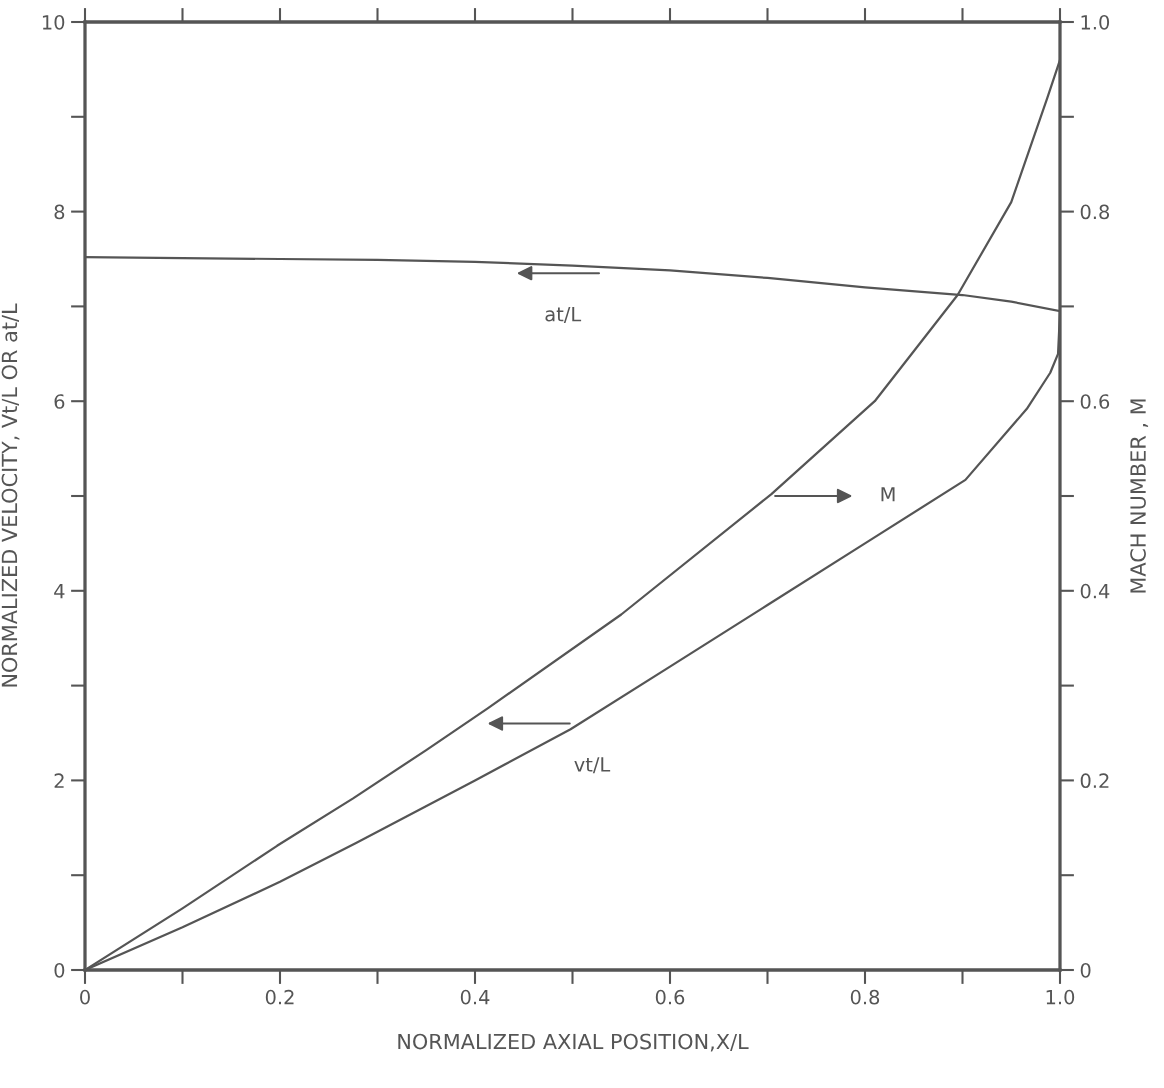 This screenshot has width=1164, height=1088. Describe the element at coordinates (592, 765) in the screenshot. I see `annotation: vt/L` at that location.